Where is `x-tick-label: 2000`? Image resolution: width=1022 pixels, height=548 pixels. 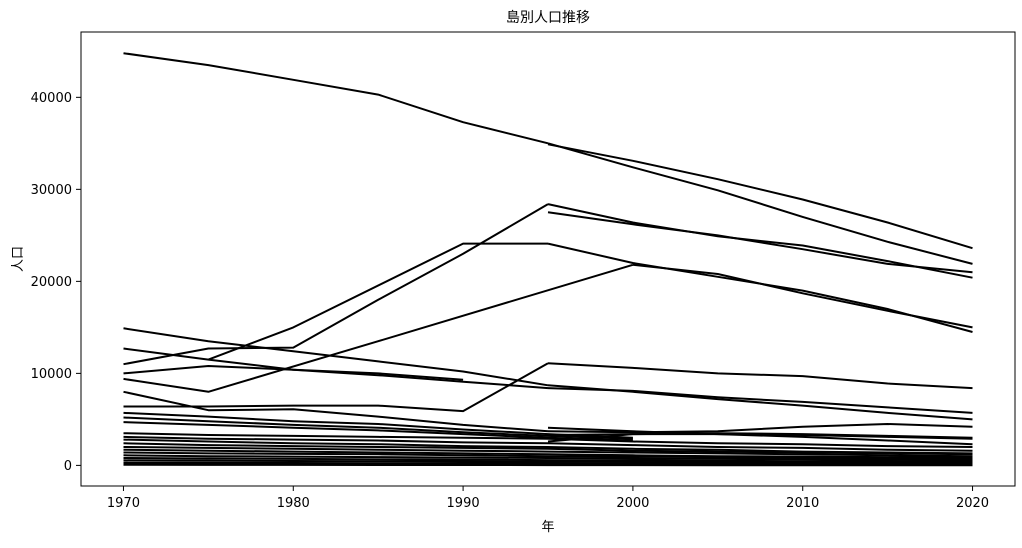
x-tick-label: 2000 is located at coordinates (632, 503).